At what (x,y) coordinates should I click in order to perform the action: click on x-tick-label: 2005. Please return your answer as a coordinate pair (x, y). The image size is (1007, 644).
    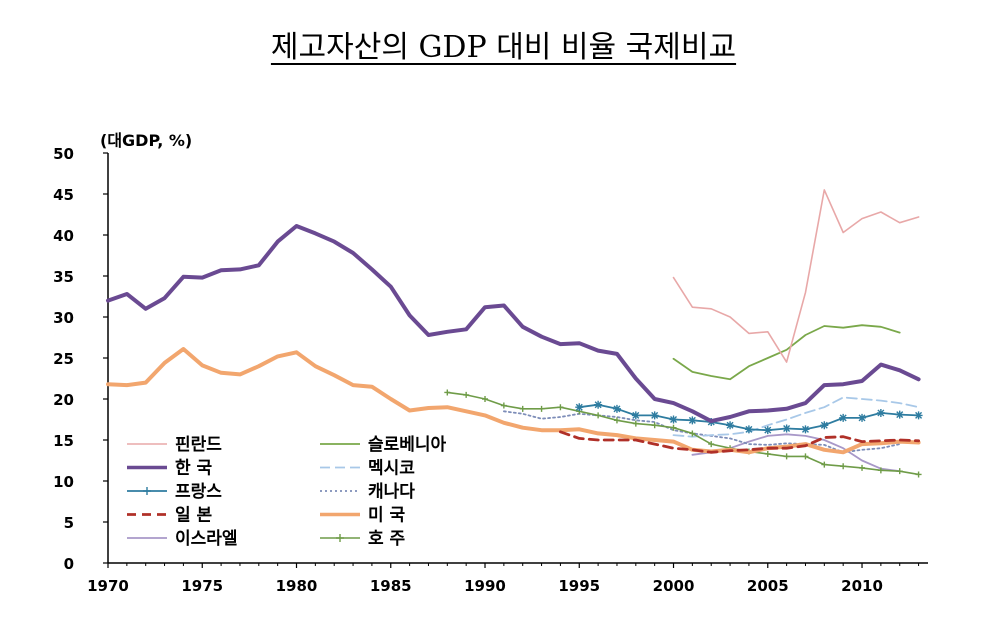
    Looking at the image, I should click on (768, 586).